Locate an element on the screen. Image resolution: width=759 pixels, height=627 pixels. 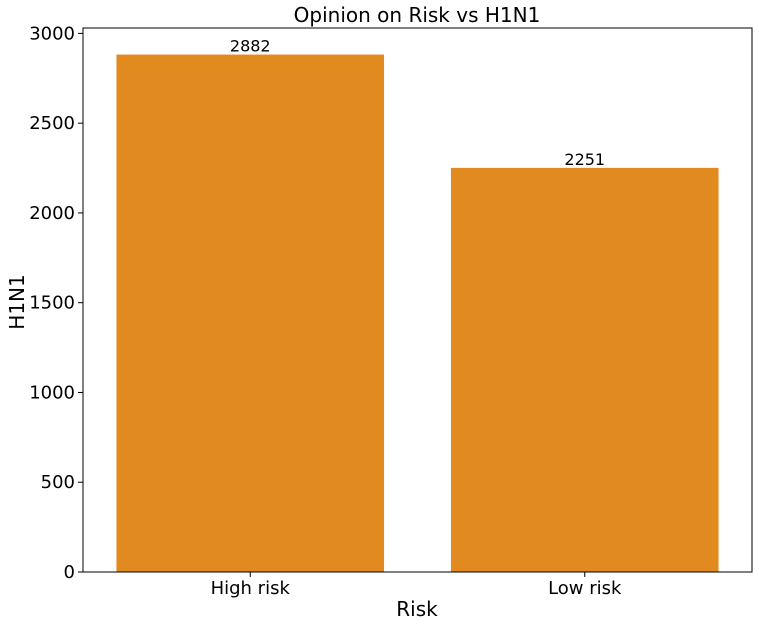
y-tick-label: 2000 is located at coordinates (52, 213).